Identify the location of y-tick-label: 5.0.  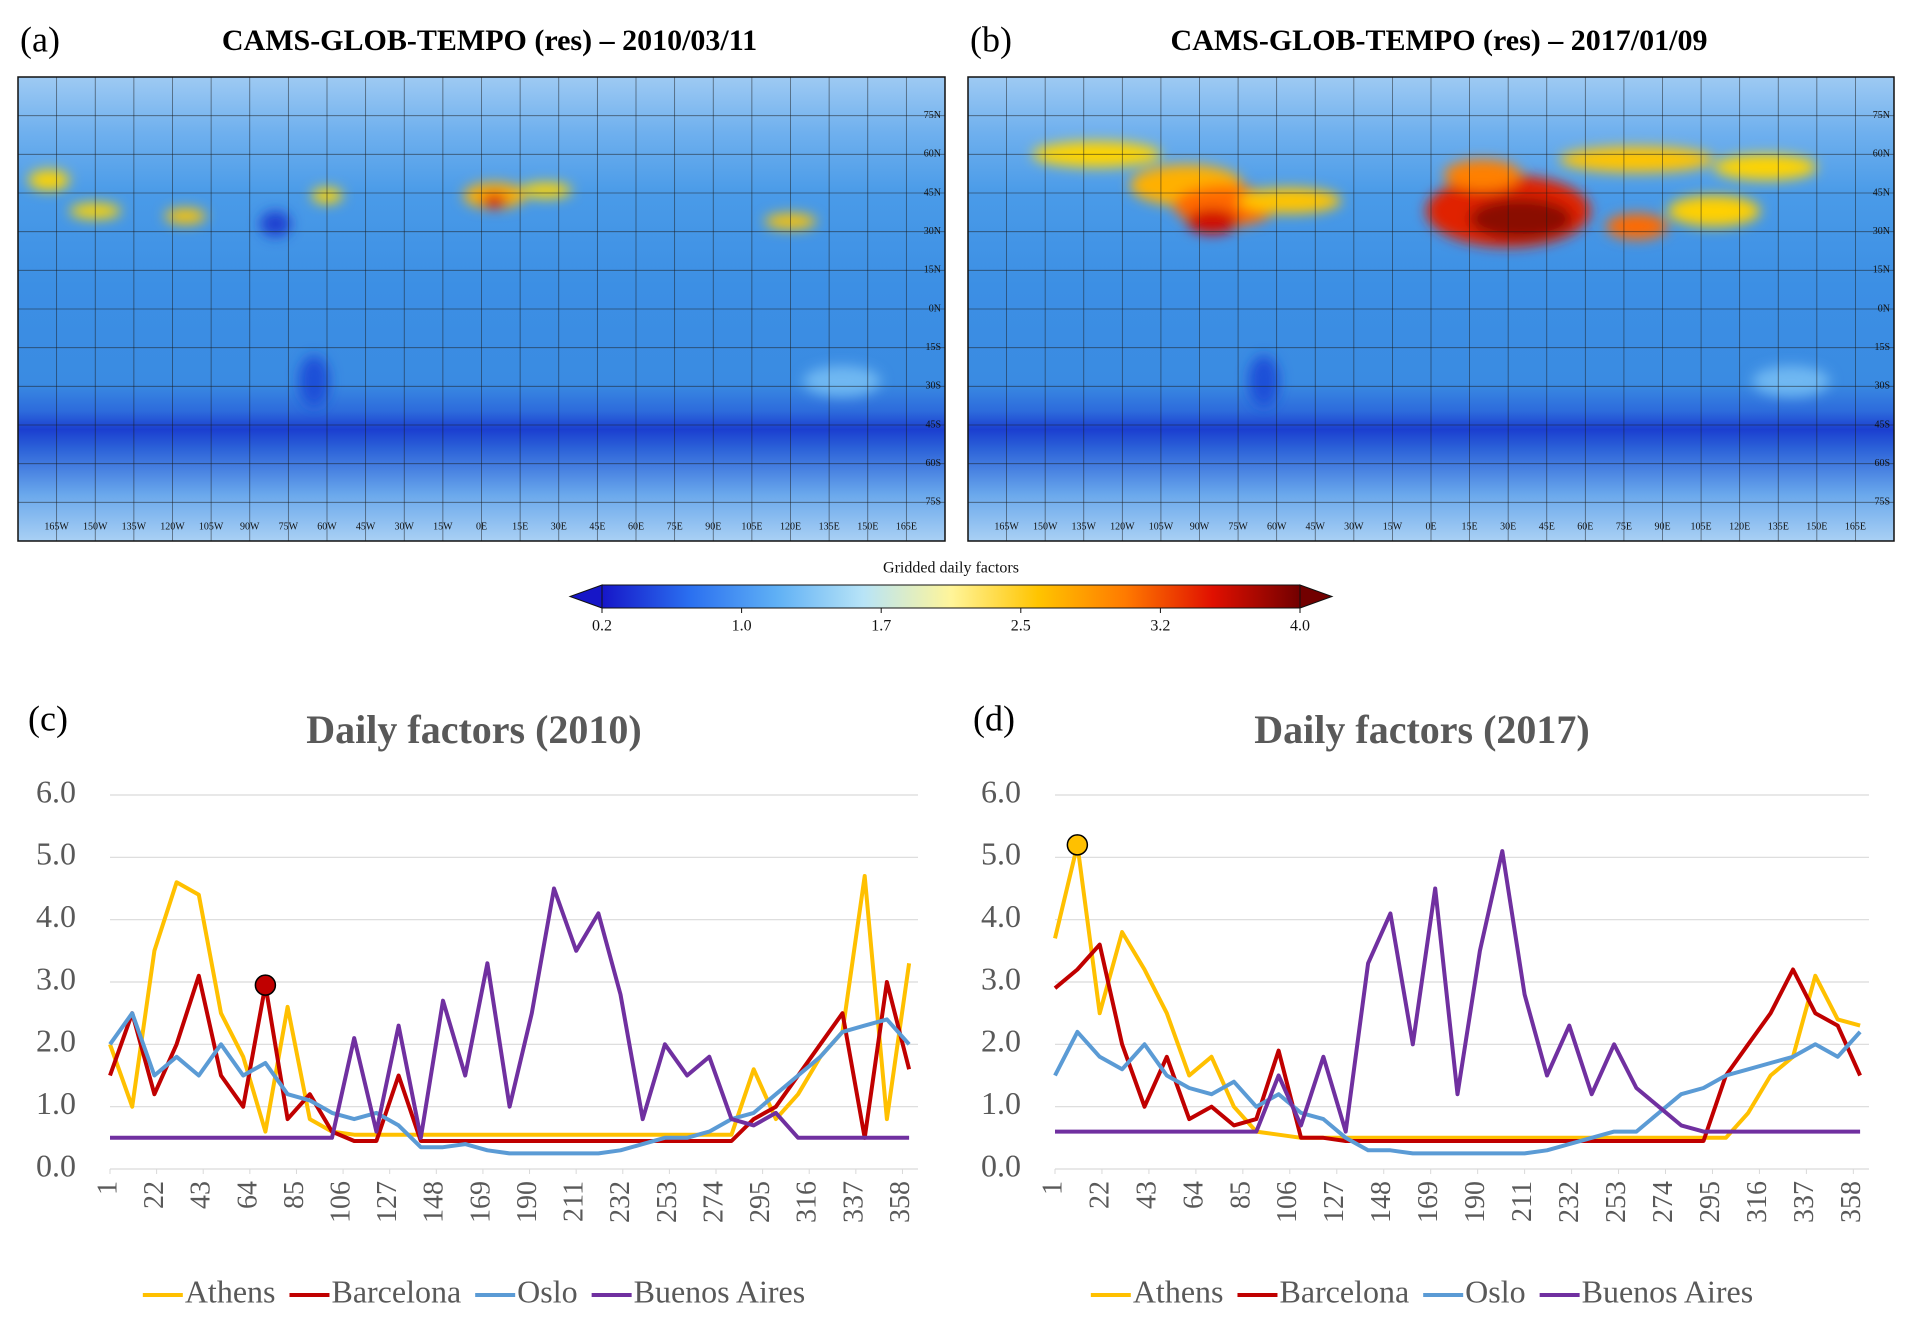
(1001, 854).